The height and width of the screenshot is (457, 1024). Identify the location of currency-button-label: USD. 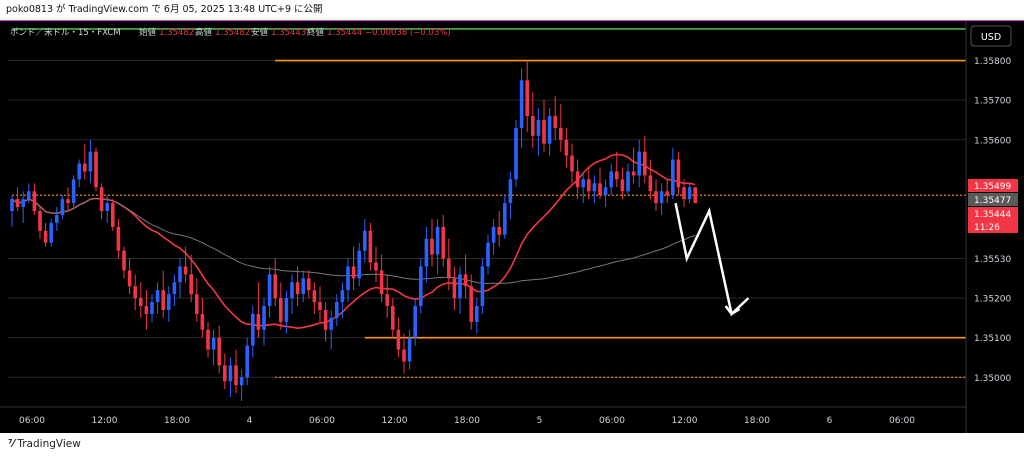
(991, 37).